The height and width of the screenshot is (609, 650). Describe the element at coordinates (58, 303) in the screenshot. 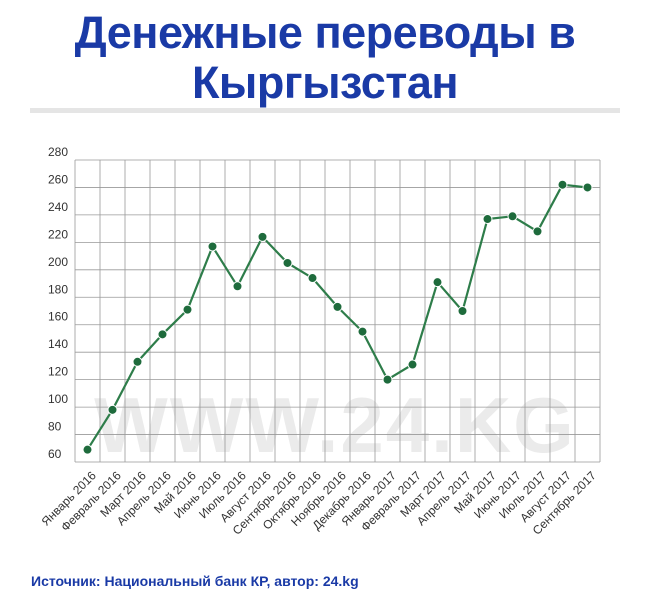

I see `y-axis-ticks: 60 80 100 120 140 160 180 200 220 240 260 280` at that location.